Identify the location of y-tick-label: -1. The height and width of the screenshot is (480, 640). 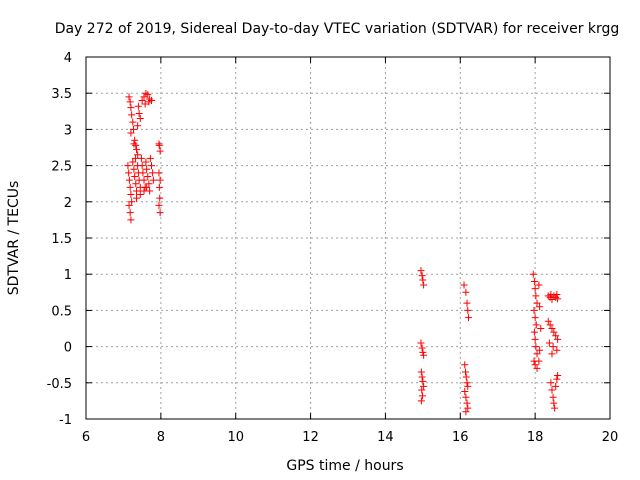
(65, 420).